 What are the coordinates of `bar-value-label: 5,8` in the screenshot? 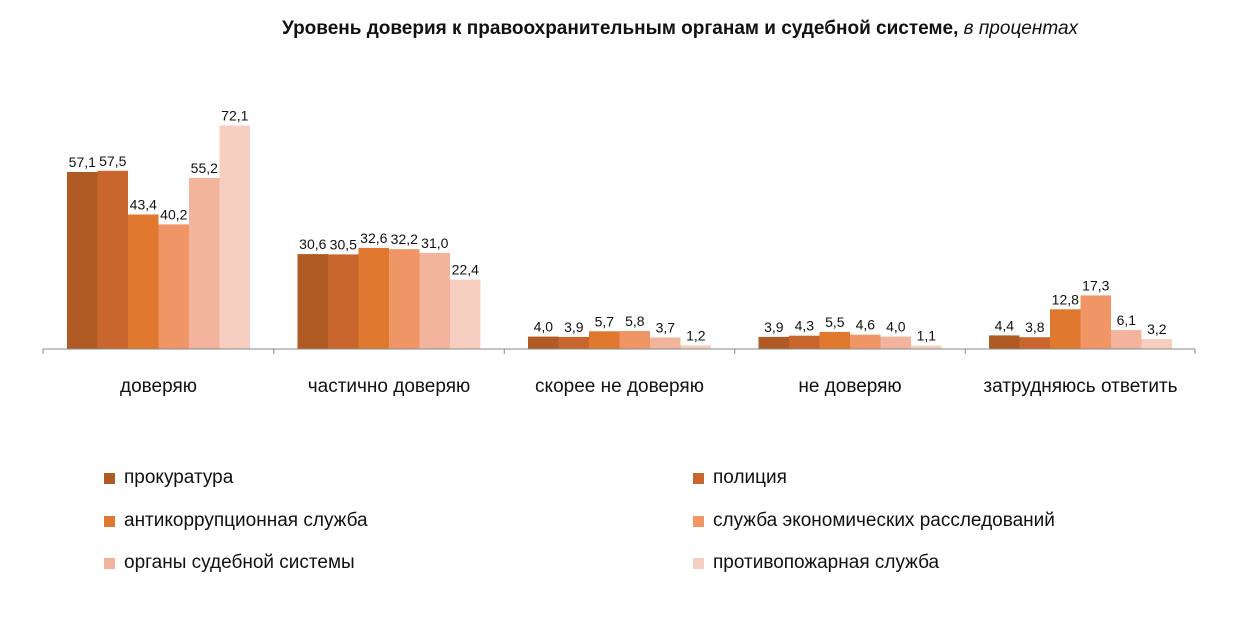 It's located at (635, 321).